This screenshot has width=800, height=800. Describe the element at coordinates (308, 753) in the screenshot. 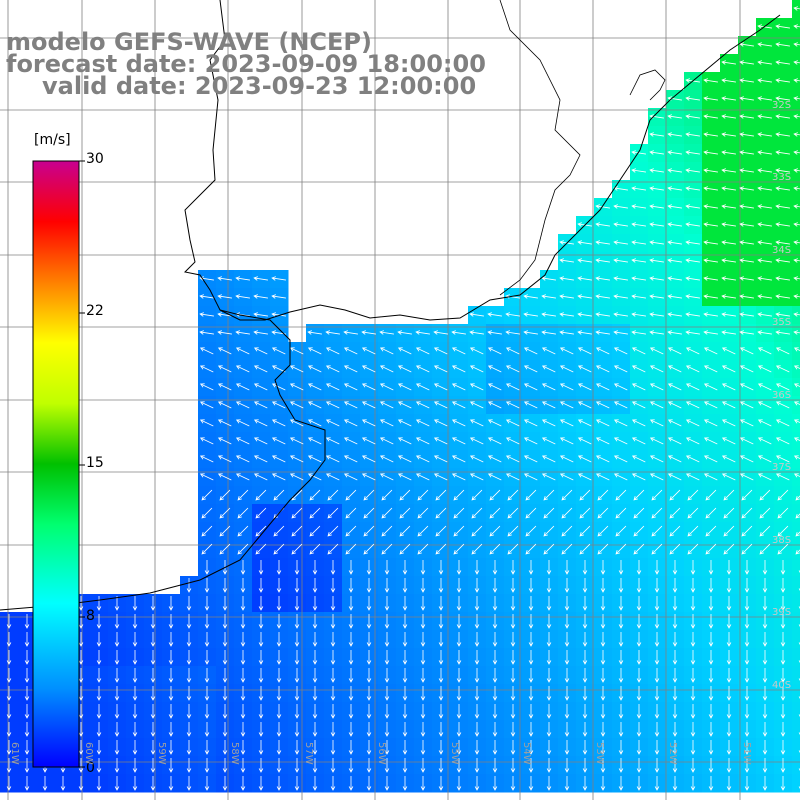

I see `longitude-label: 57W` at that location.